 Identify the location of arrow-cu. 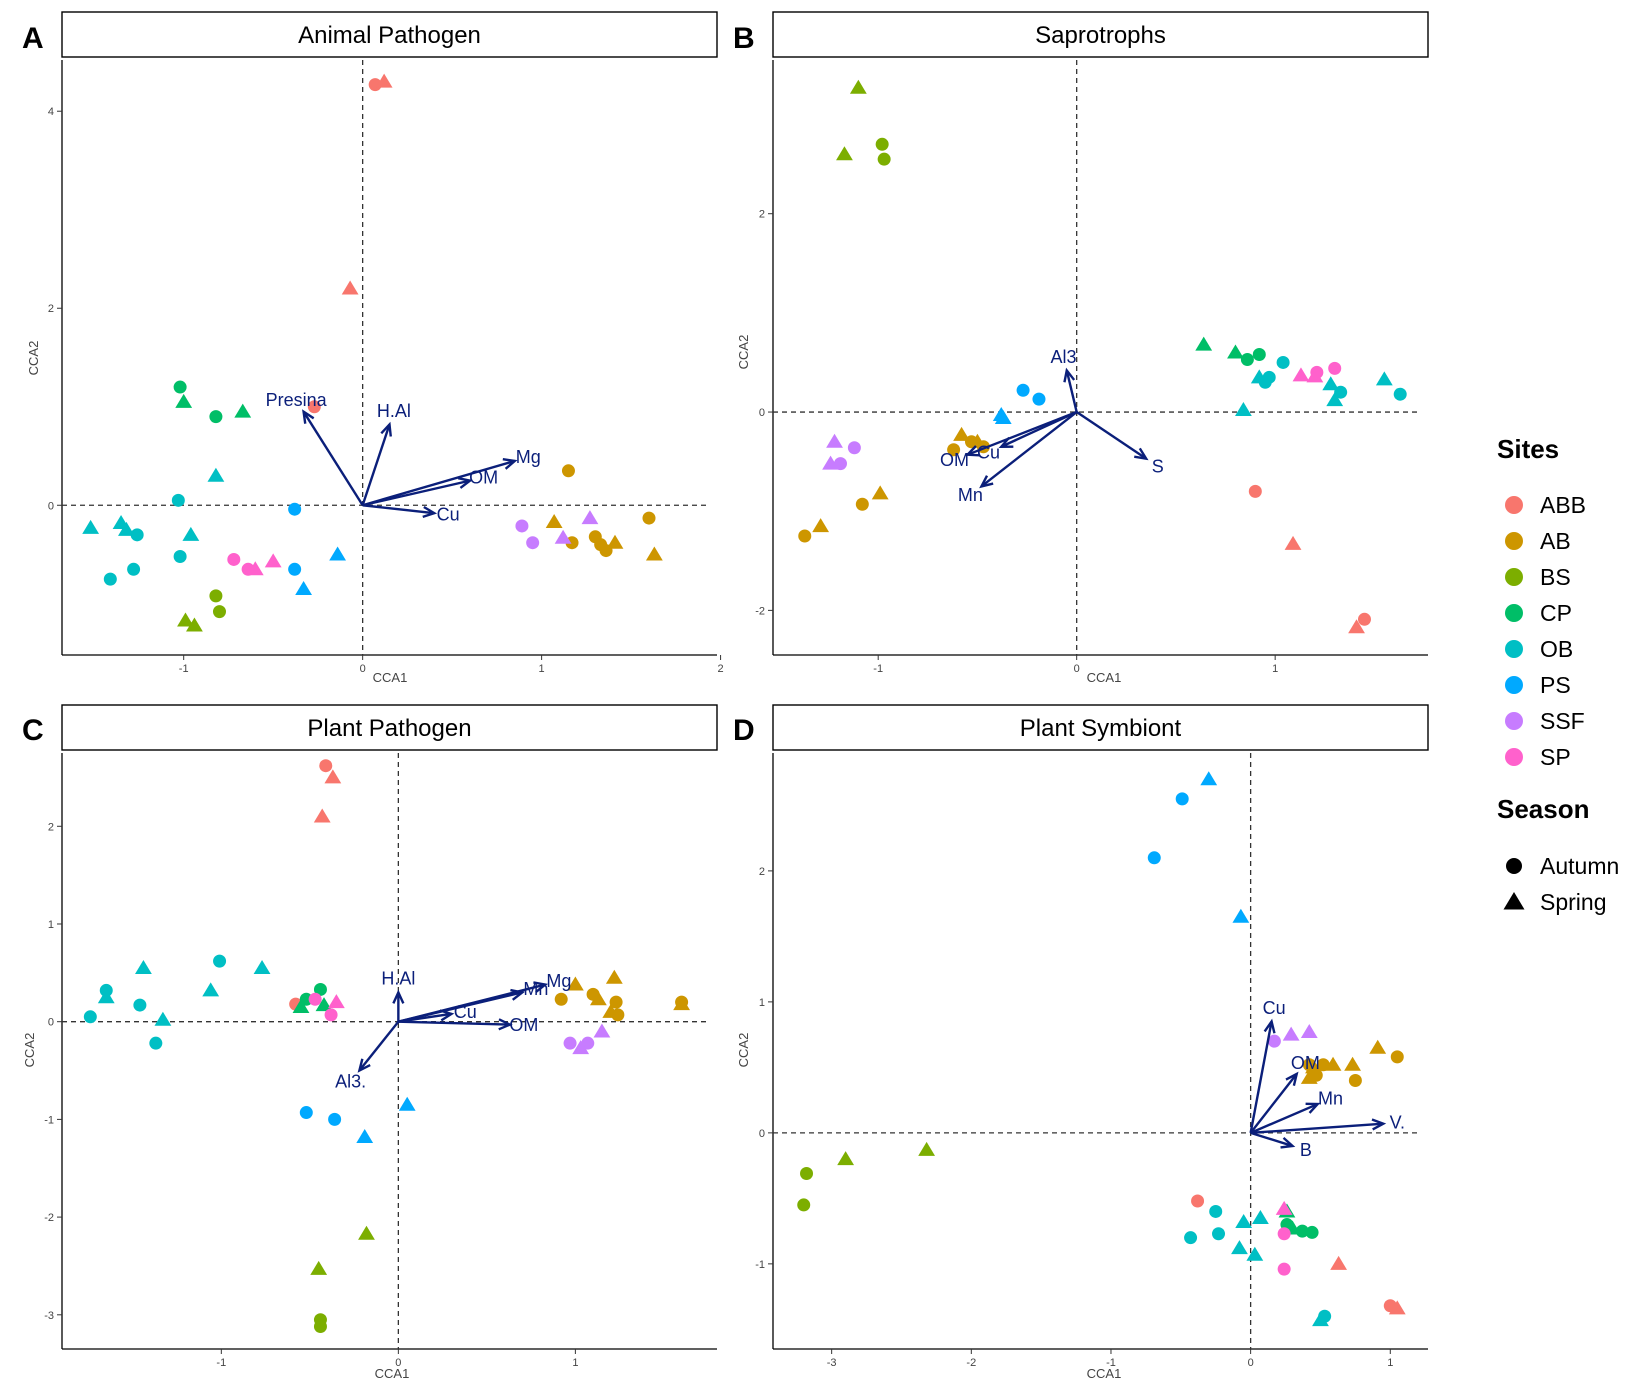
(425, 1017).